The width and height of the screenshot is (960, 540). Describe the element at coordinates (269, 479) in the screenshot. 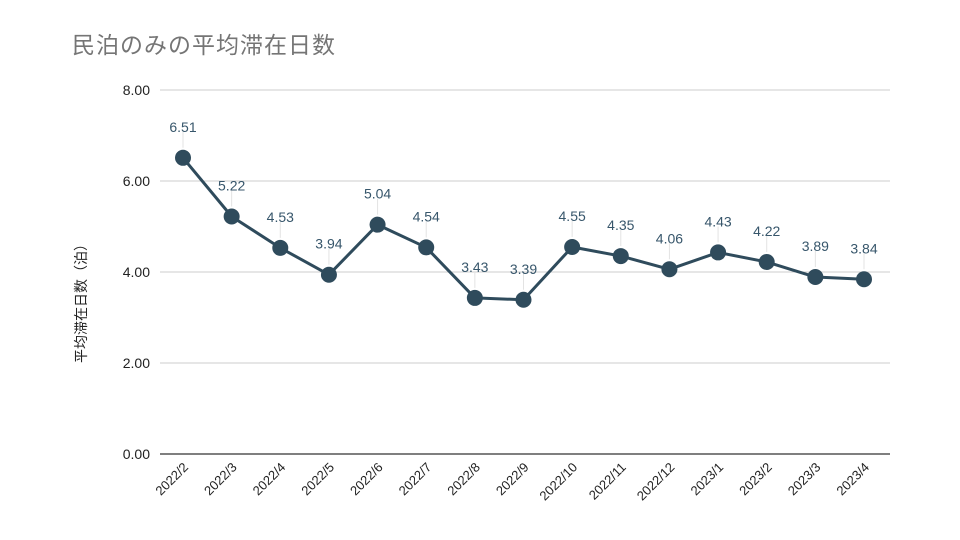

I see `x-tick-label: 2022/4` at that location.